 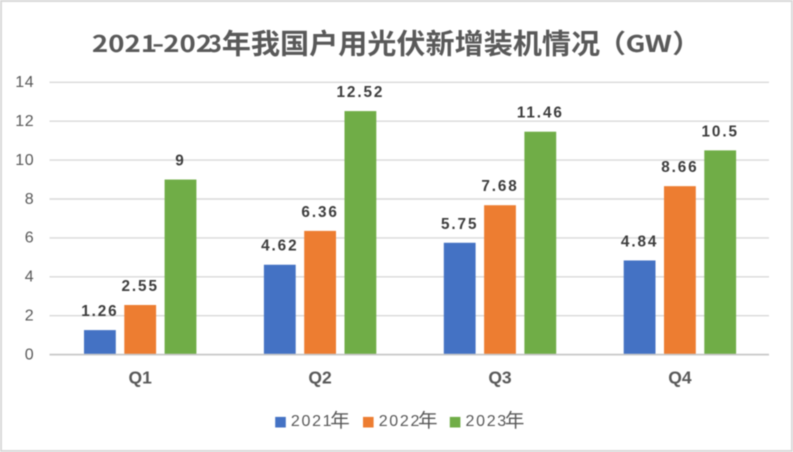 What do you see at coordinates (361, 92) in the screenshot?
I see `svg-text: 12.52` at bounding box center [361, 92].